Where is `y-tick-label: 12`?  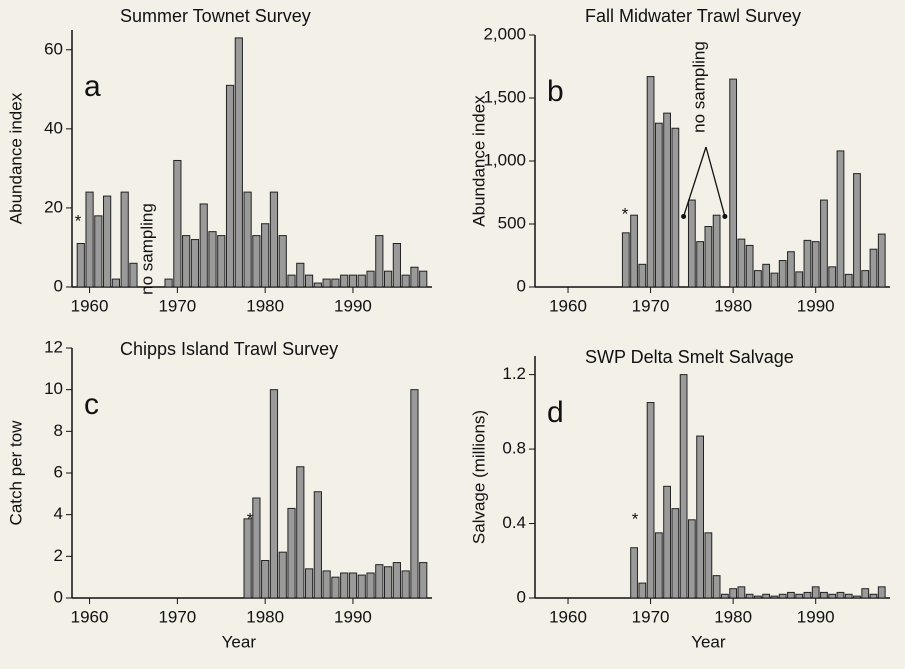
y-tick-label: 12 is located at coordinates (53, 346).